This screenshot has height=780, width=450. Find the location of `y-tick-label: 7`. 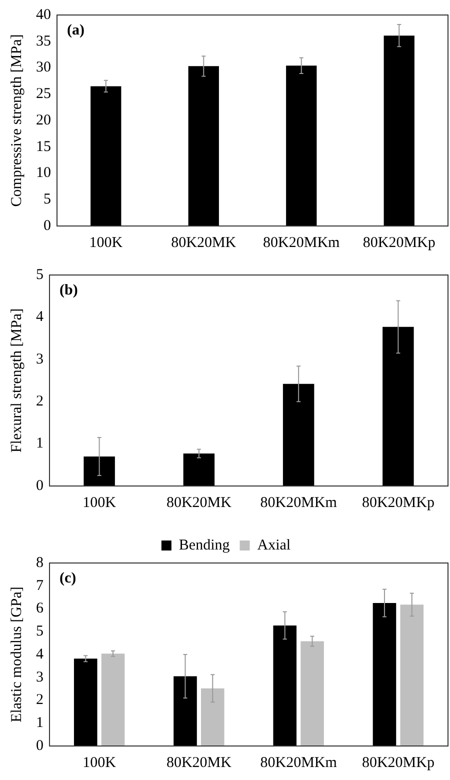

y-tick-label: 7 is located at coordinates (40, 586).